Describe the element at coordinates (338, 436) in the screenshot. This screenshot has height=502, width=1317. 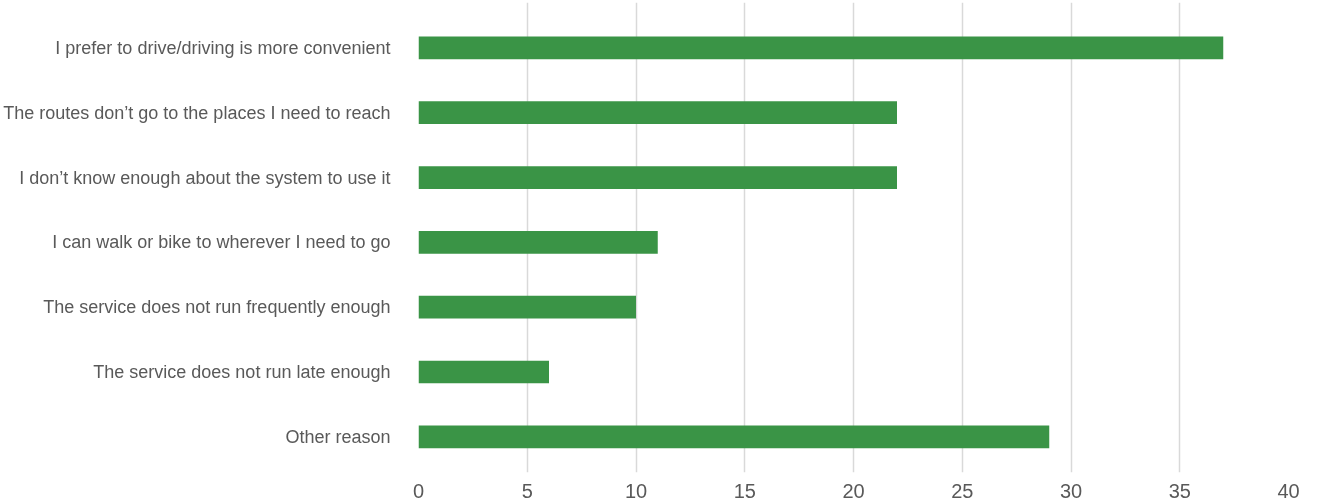
I see `y-tick-label: Other reason` at that location.